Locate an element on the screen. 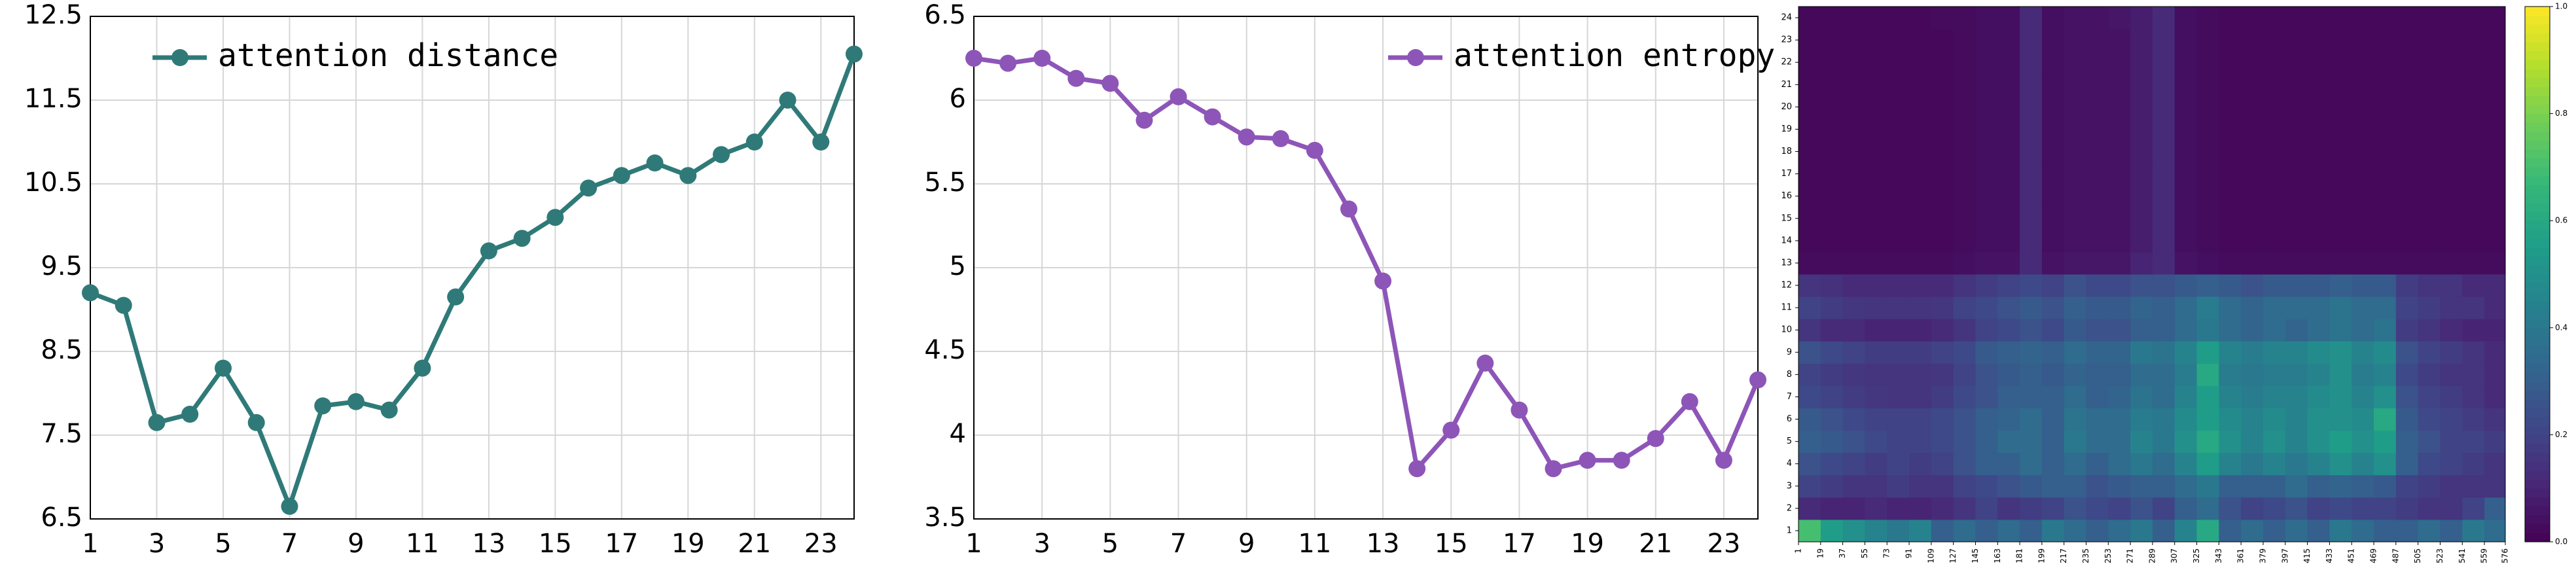  y-tick-label: 21 is located at coordinates (1786, 85).